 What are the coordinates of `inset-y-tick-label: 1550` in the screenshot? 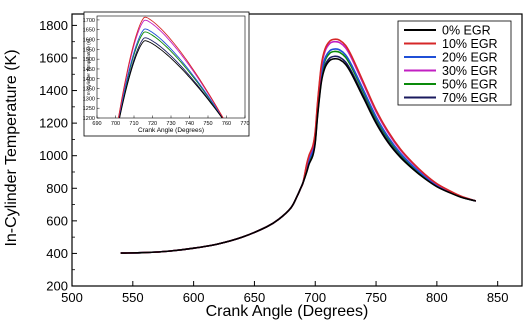 It's located at (89, 50).